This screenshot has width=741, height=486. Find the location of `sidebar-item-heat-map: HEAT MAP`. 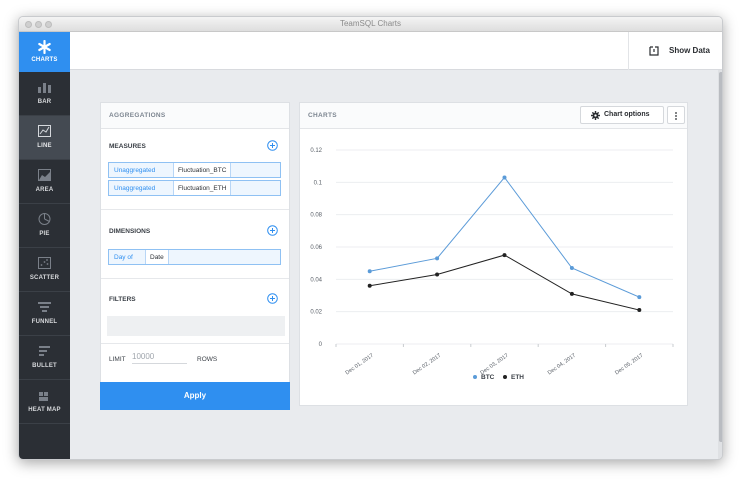

sidebar-item-heat-map: HEAT MAP is located at coordinates (44, 402).